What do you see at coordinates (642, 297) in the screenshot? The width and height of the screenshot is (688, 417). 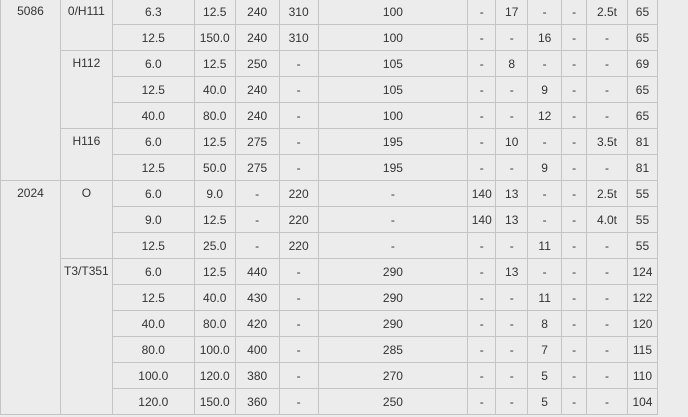 I see `hardness-cell: 122` at bounding box center [642, 297].